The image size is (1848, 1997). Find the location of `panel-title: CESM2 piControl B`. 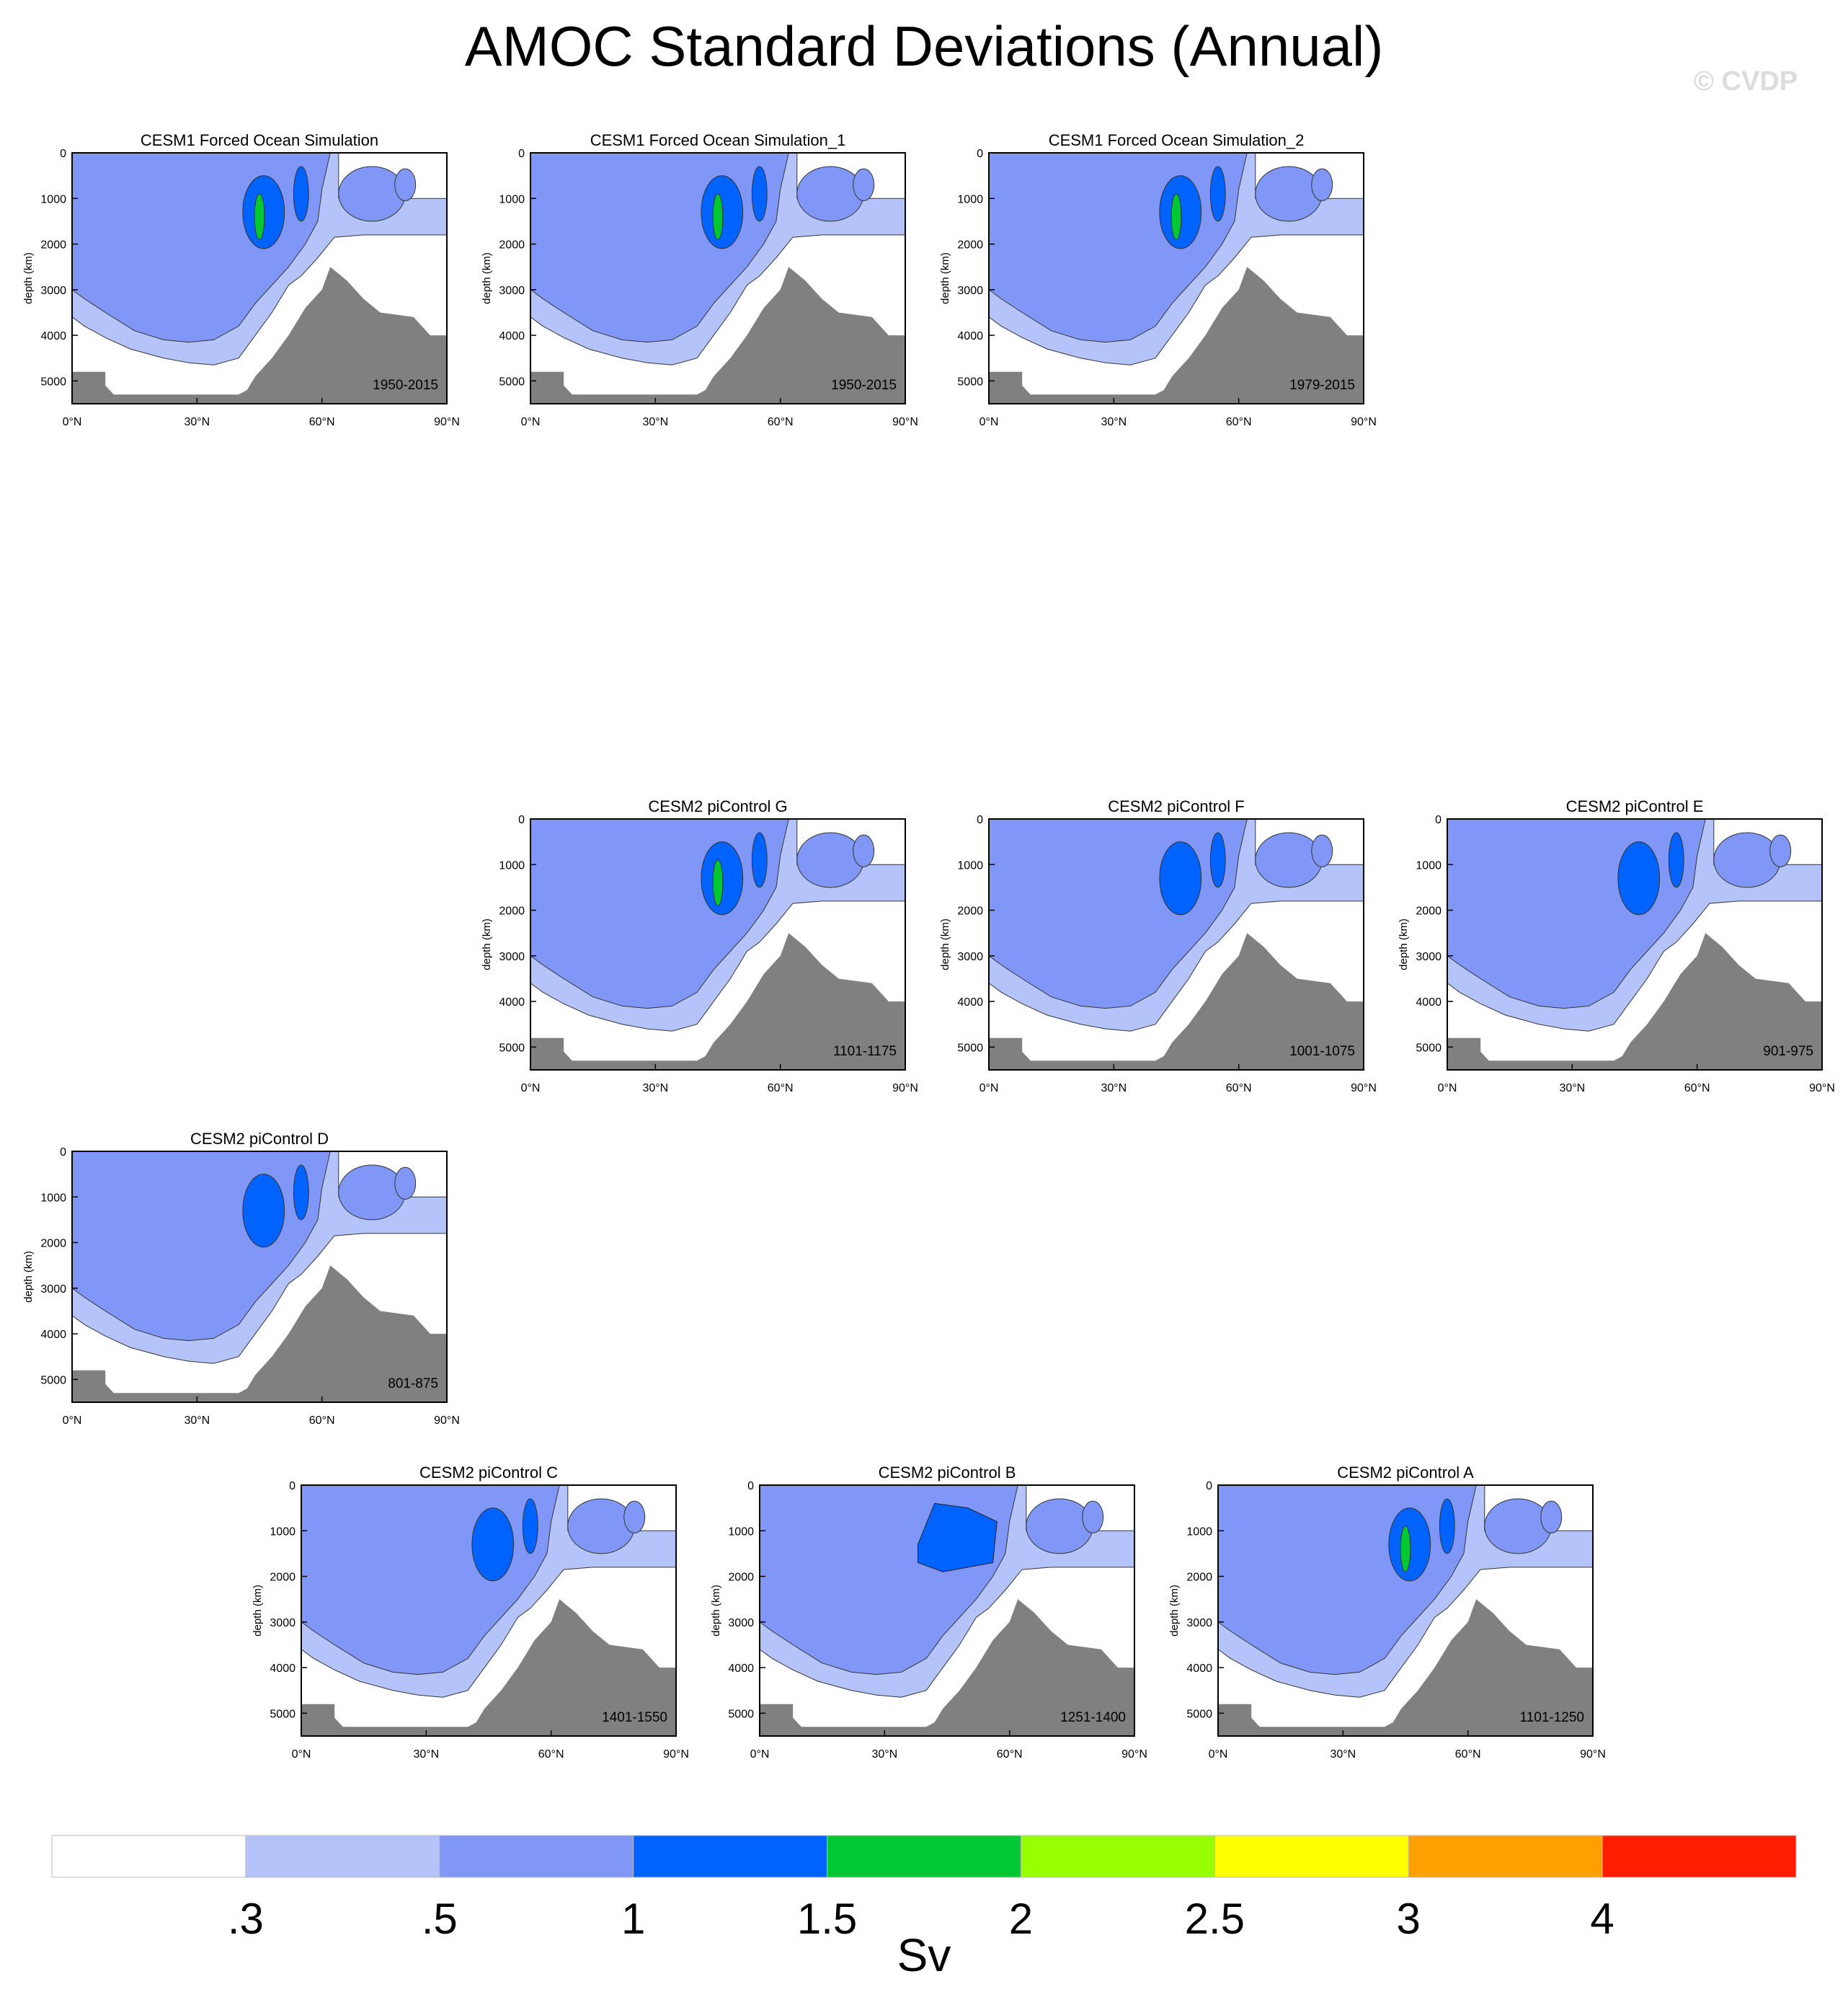

panel-title: CESM2 piControl B is located at coordinates (947, 1473).